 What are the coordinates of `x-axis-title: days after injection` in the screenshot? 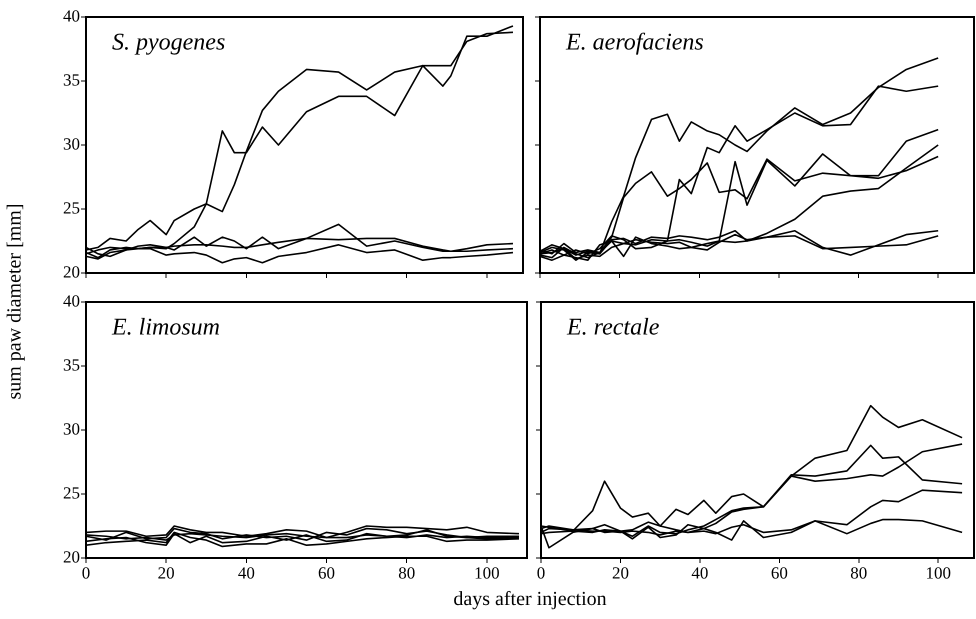 It's located at (530, 599).